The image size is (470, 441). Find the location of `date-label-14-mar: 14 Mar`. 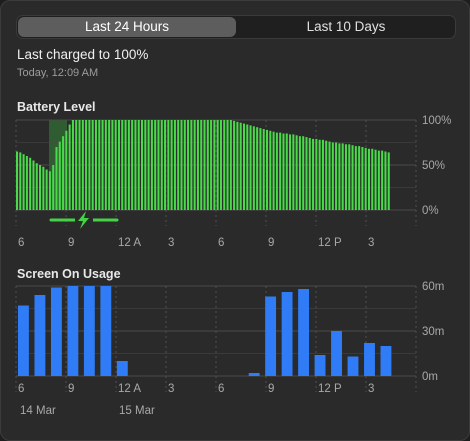

date-label-14-mar: 14 Mar is located at coordinates (38, 411).